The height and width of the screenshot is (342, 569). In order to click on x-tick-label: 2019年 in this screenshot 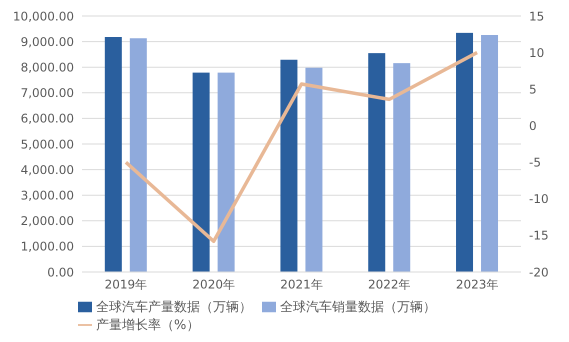, I will do `click(126, 285)`.